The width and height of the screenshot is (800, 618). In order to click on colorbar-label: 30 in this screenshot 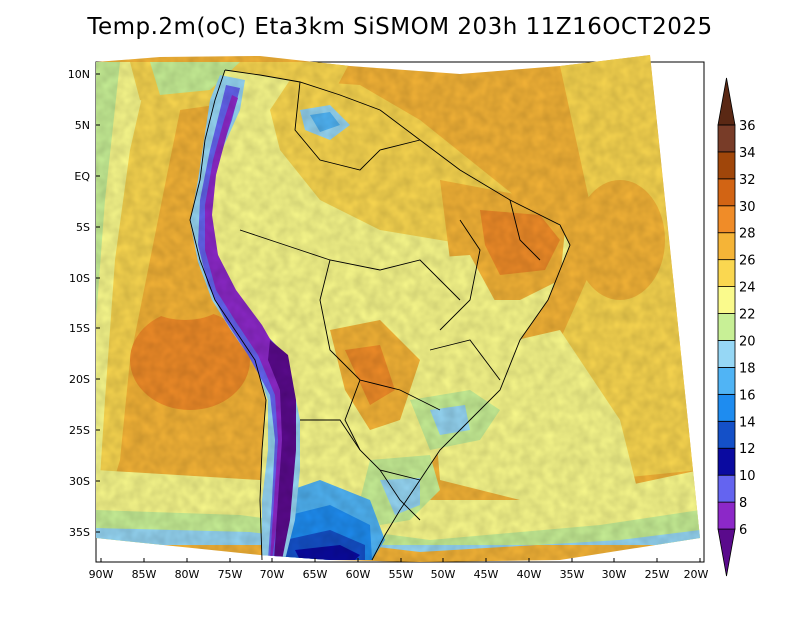, I will do `click(747, 207)`.